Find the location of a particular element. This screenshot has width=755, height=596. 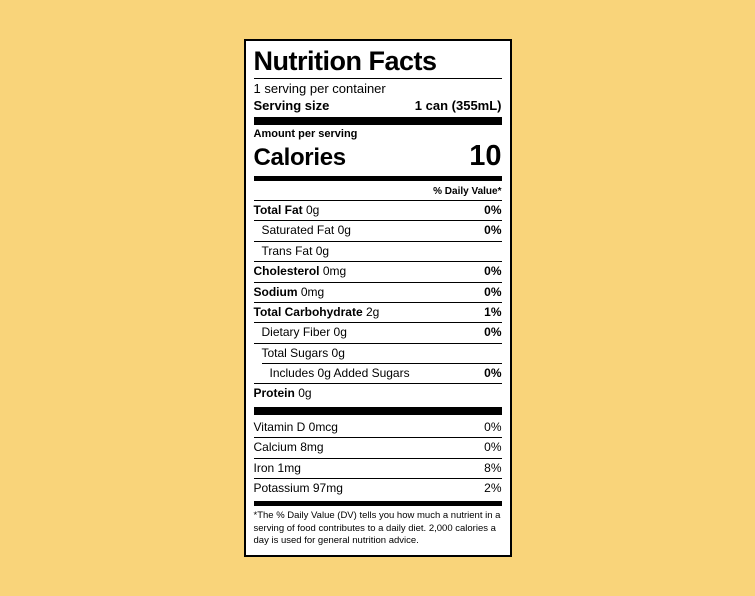

calories-row: Calories 10 is located at coordinates (378, 156).